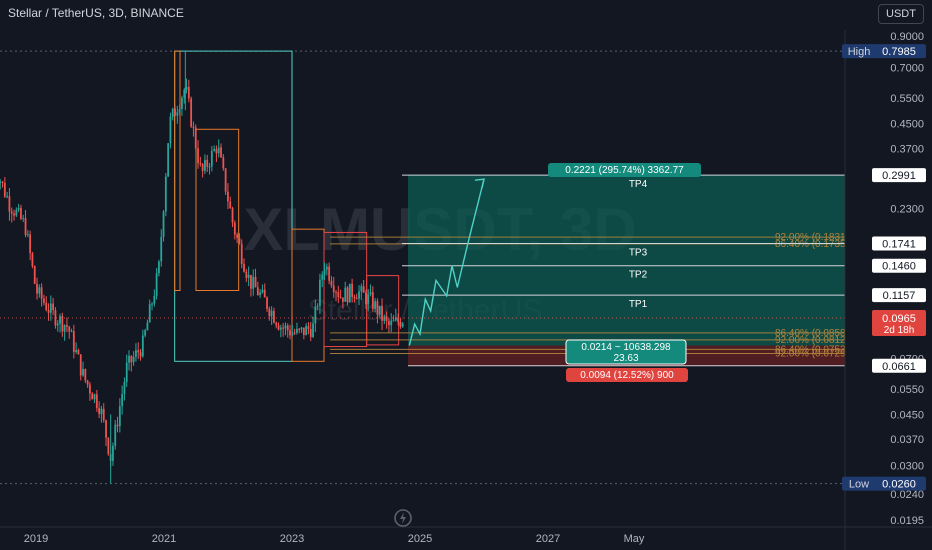 The width and height of the screenshot is (932, 550). I want to click on current-price-tag-bg, so click(899, 323).